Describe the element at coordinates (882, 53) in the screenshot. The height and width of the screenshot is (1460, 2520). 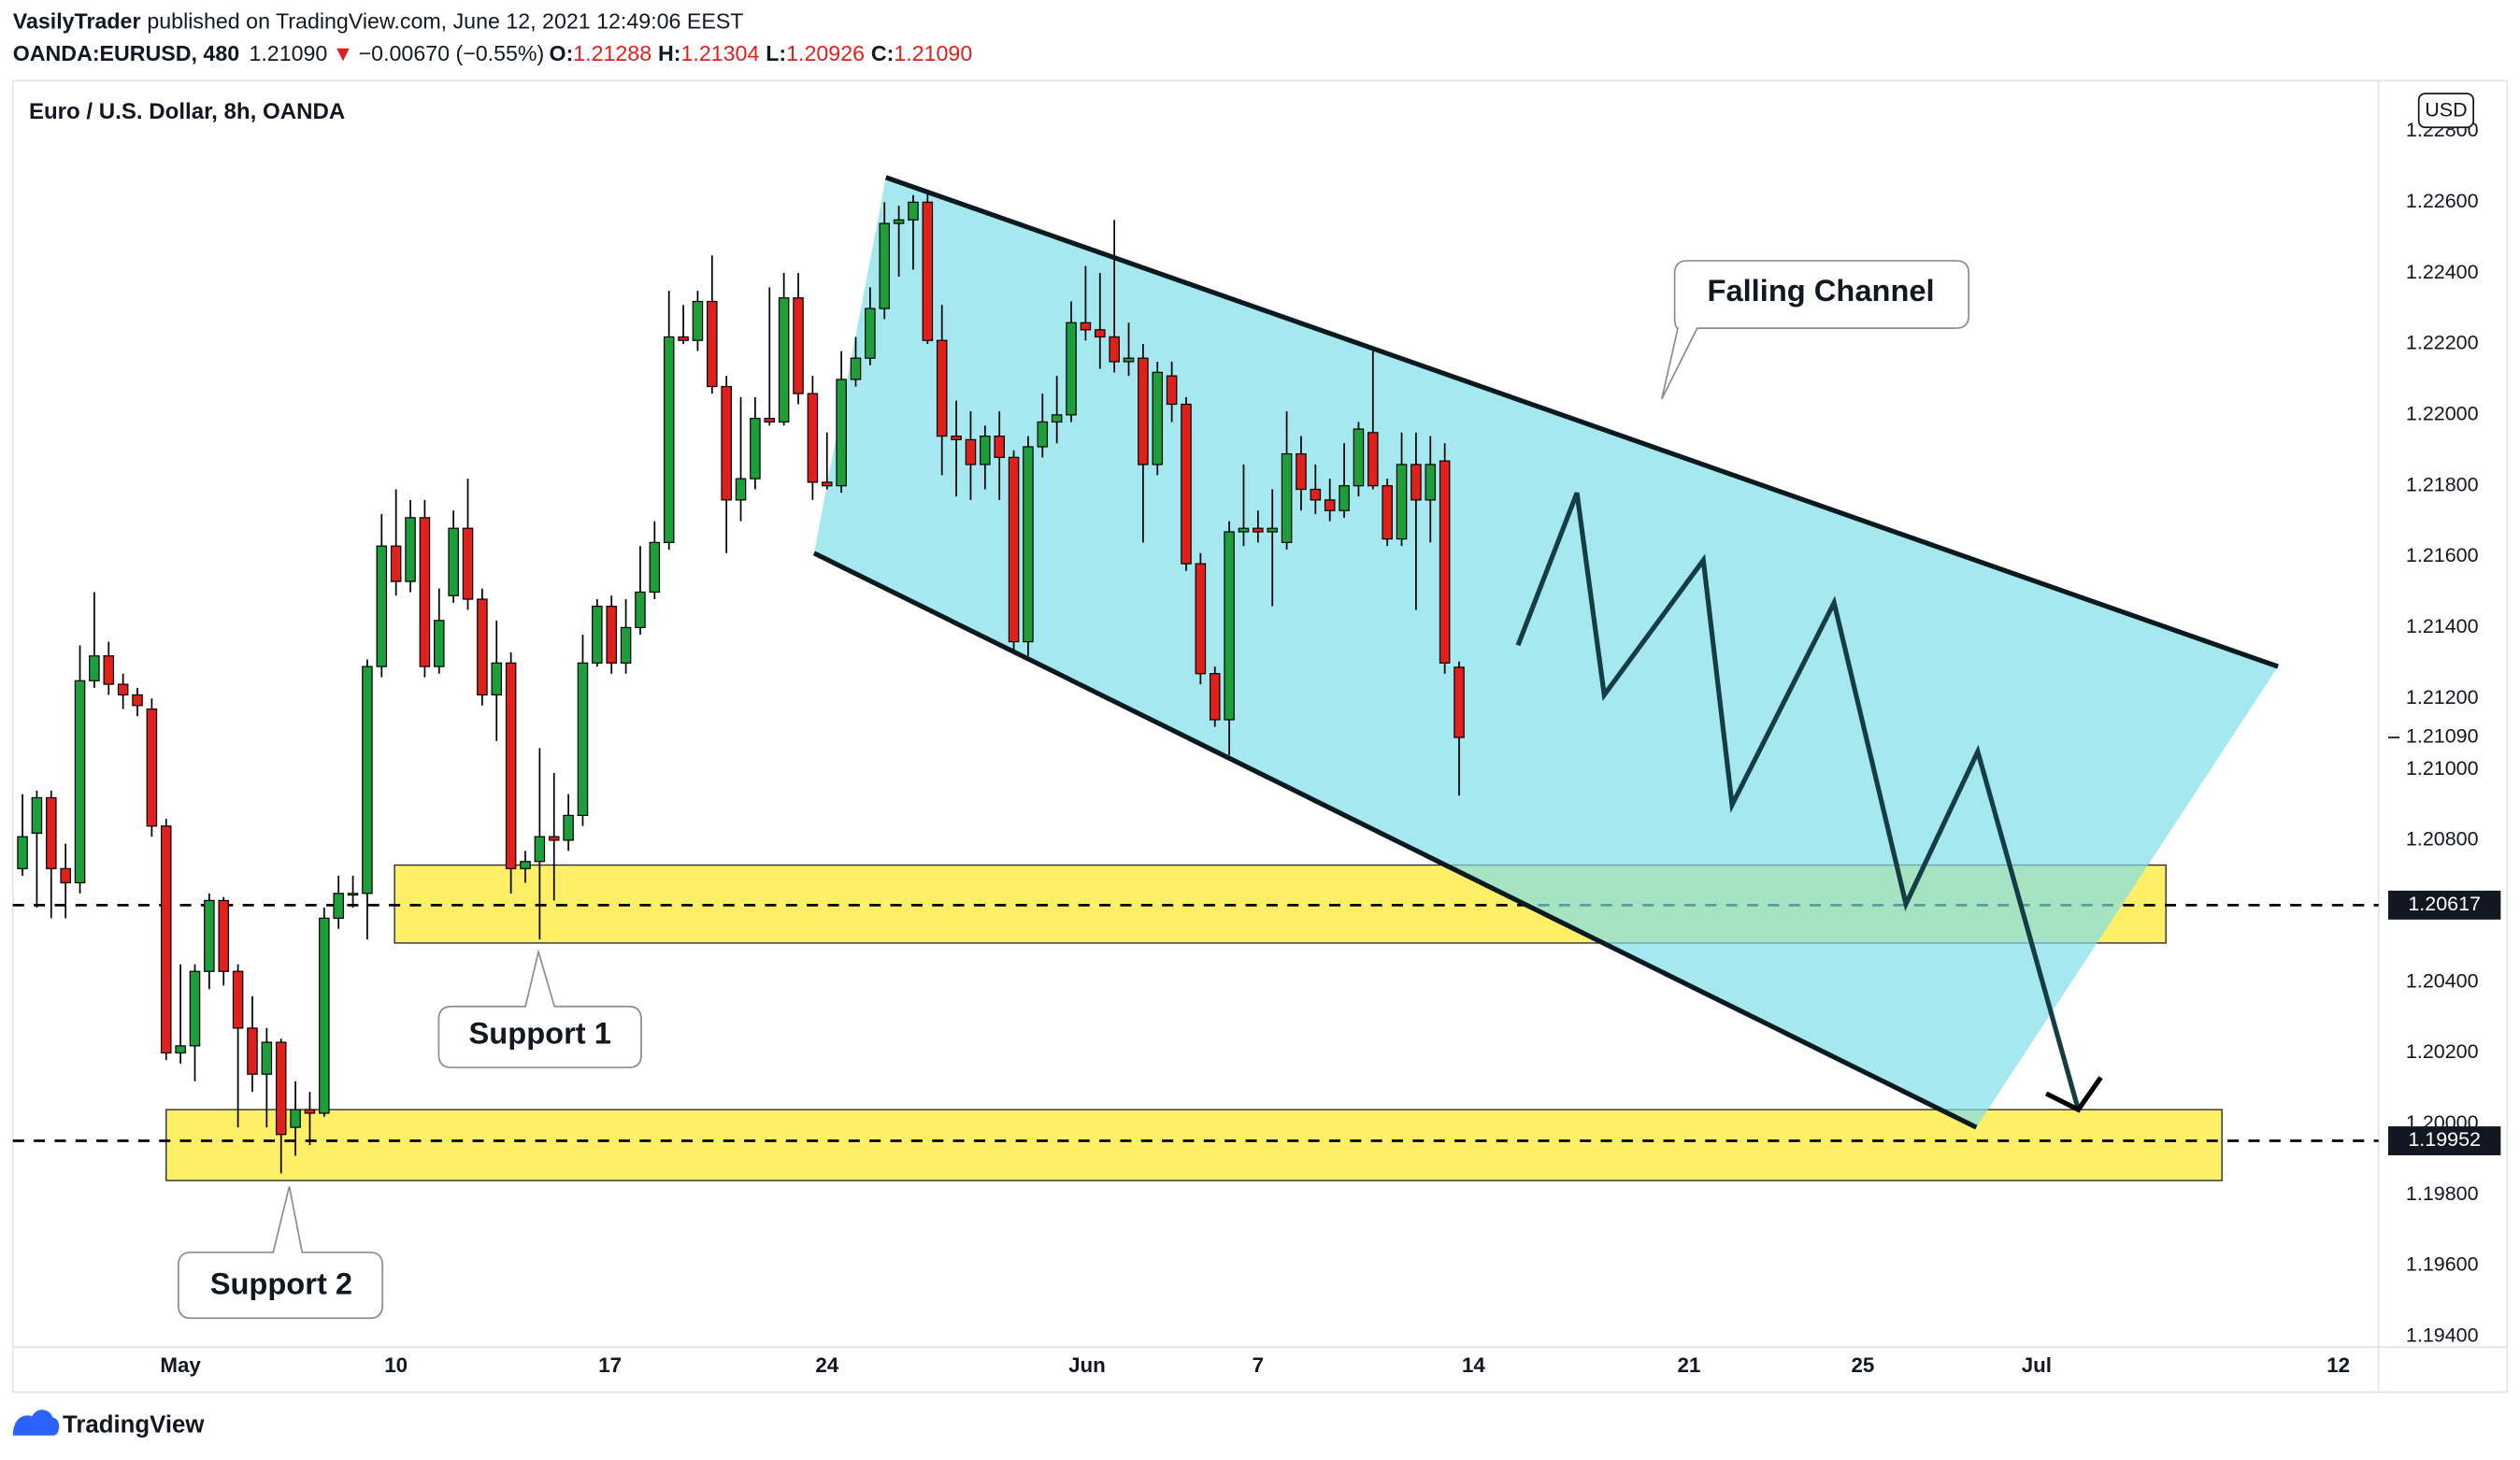
I see `ohlc-key: C:` at that location.